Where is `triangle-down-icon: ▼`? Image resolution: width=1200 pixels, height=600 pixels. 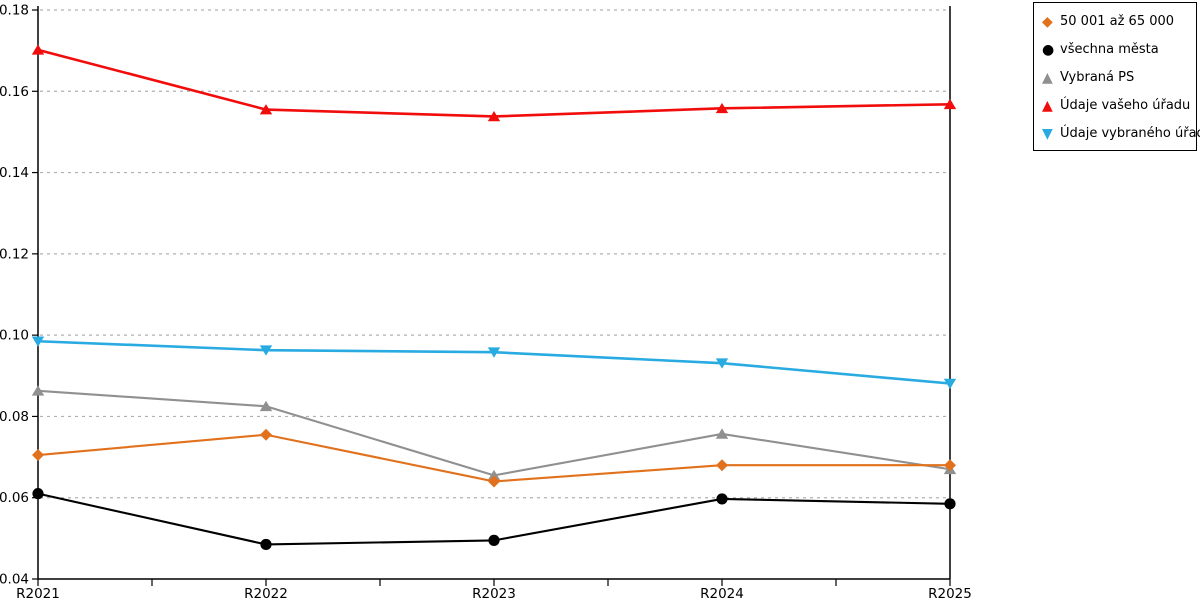 triangle-down-icon: ▼ is located at coordinates (1047, 133).